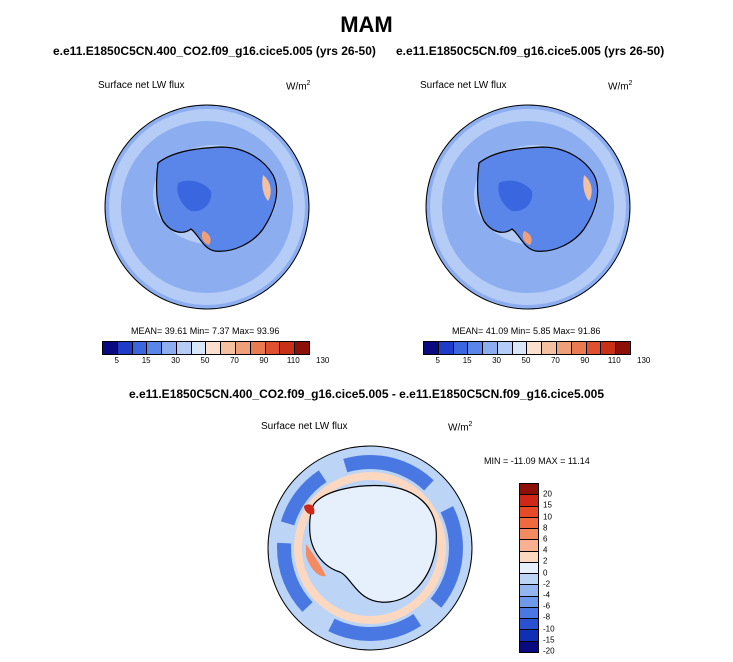  I want to click on panel-1-units: W/m2, so click(298, 86).